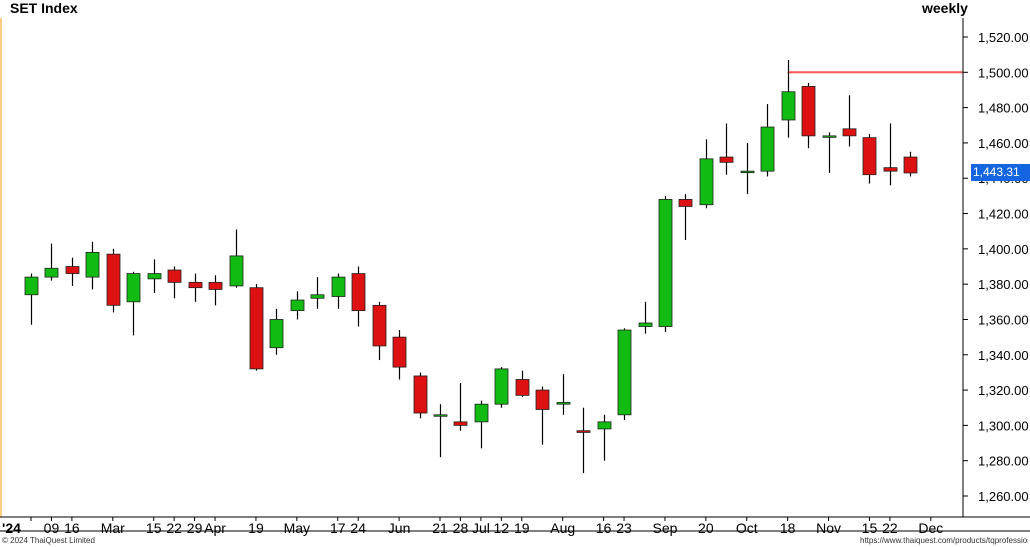 This screenshot has height=547, width=1030. What do you see at coordinates (562, 528) in the screenshot?
I see `x-tick-label: Aug` at bounding box center [562, 528].